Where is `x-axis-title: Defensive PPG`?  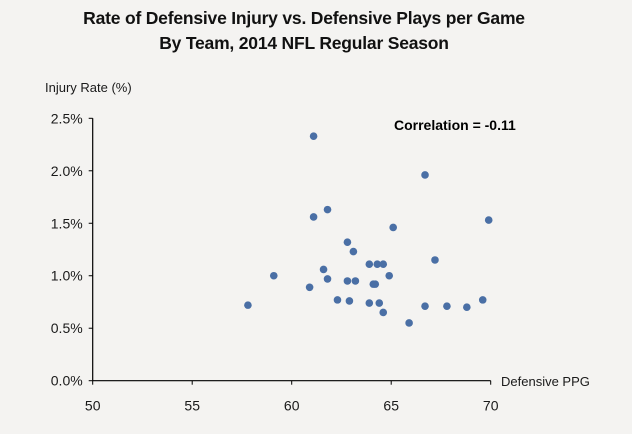
x-axis-title: Defensive PPG is located at coordinates (545, 381).